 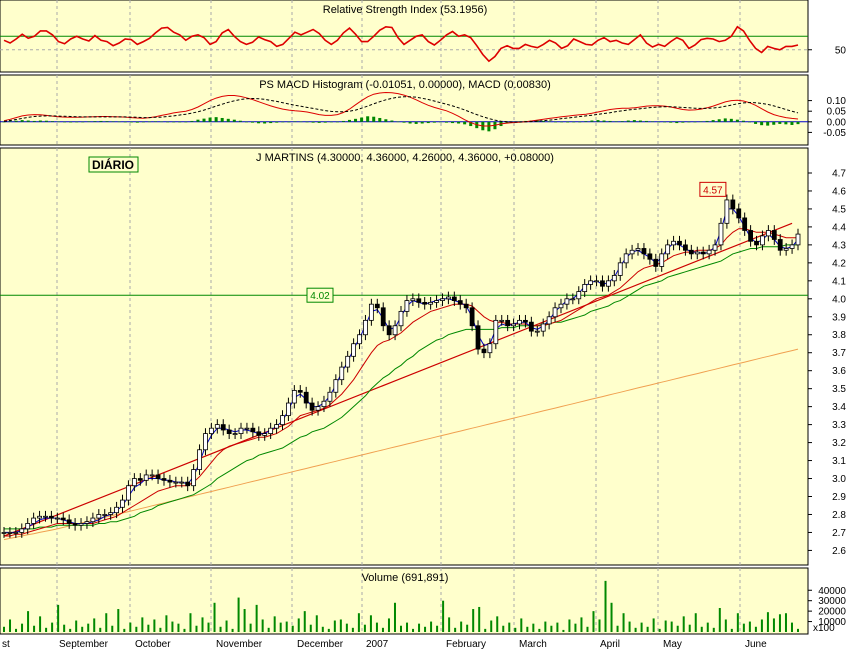 What do you see at coordinates (756, 644) in the screenshot?
I see `x-axis-label: June` at bounding box center [756, 644].